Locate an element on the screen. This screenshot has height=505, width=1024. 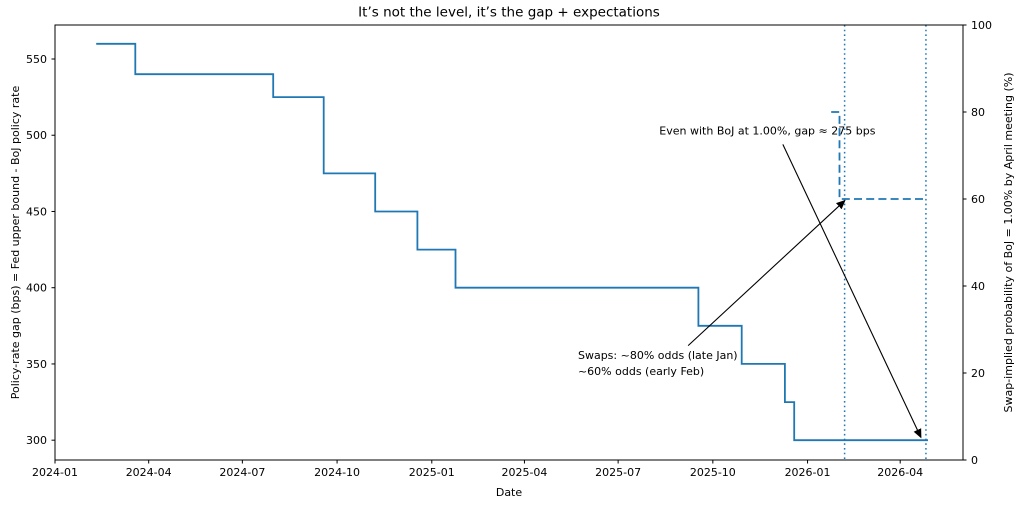
y-right-tick-label: 100 is located at coordinates (981, 25).